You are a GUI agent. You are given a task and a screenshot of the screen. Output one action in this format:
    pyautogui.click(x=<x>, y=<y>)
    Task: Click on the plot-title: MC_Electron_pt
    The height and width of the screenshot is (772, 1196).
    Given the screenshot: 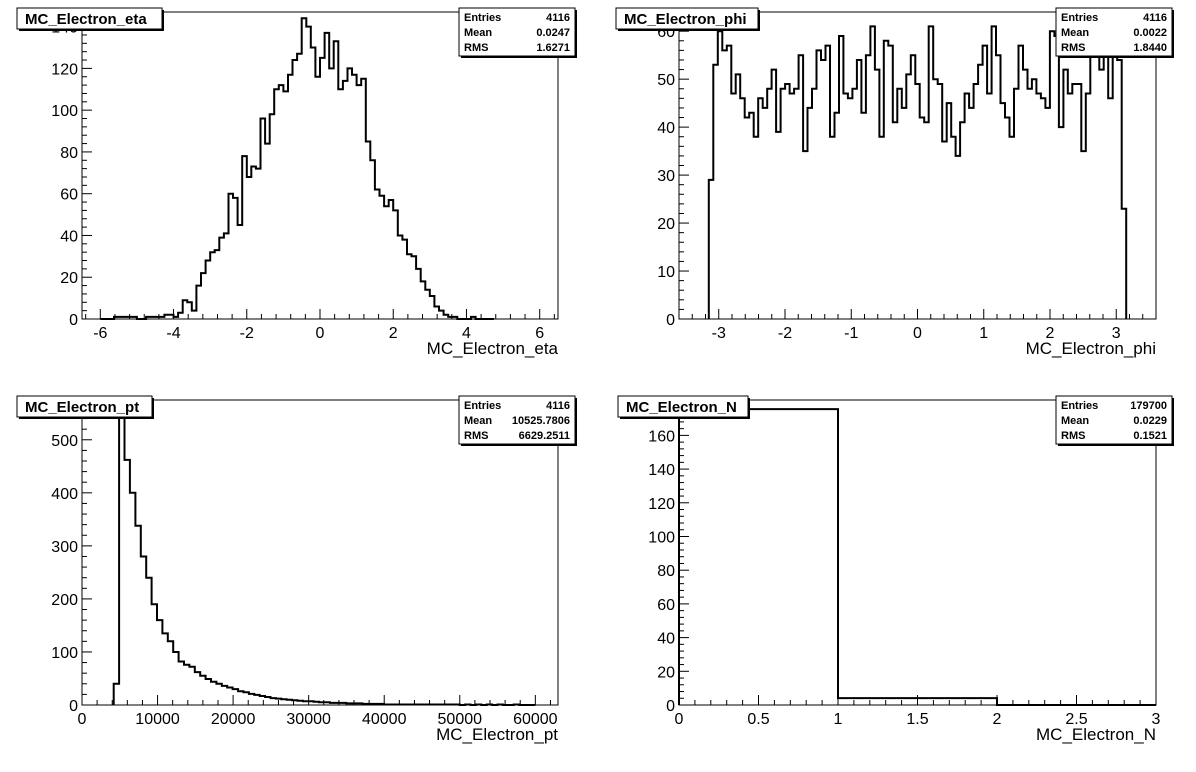 What is the action you would take?
    pyautogui.click(x=82, y=407)
    